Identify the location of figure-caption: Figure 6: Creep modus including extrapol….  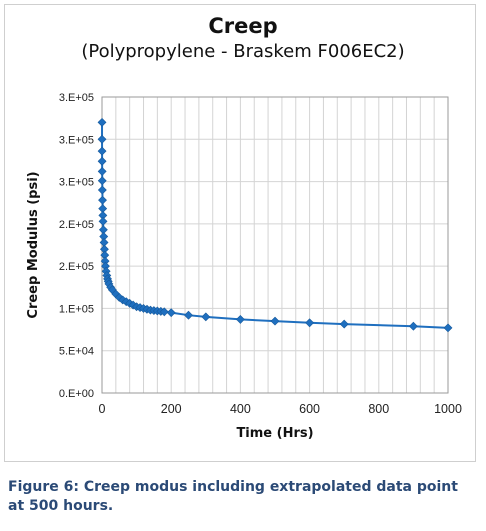
(233, 496).